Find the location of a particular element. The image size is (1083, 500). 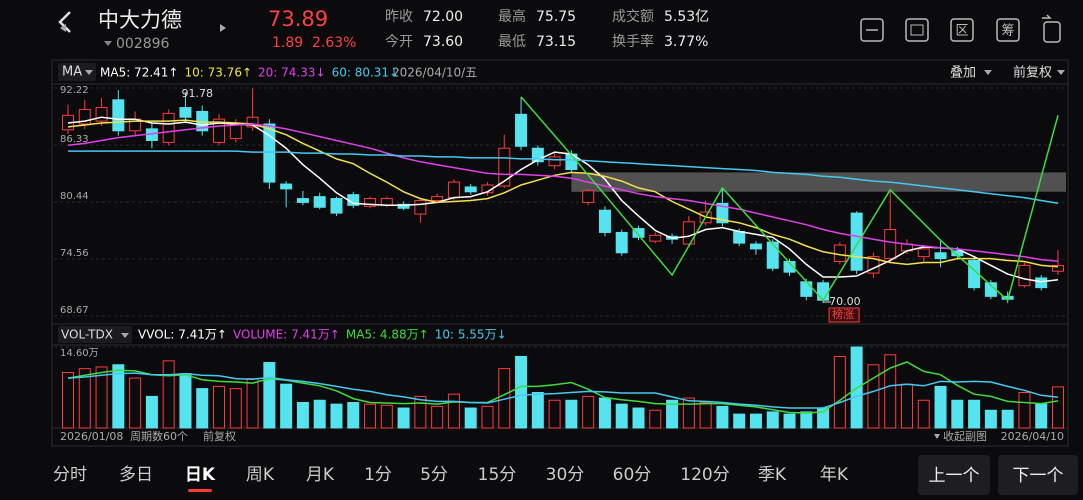

period-tab: 1分 is located at coordinates (378, 475).